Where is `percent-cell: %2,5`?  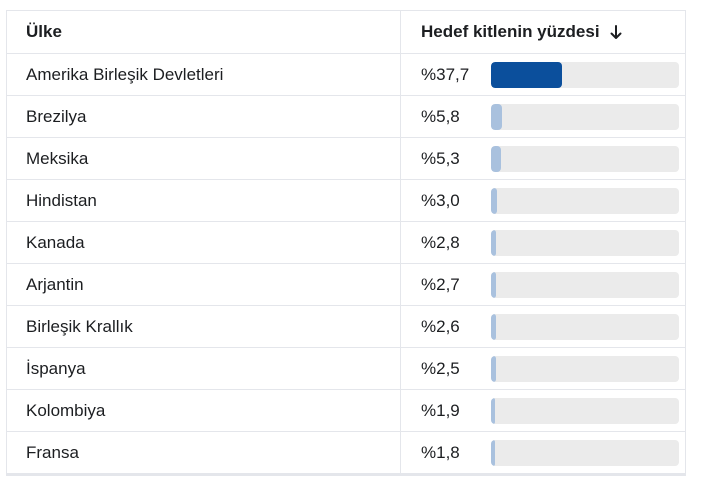 percent-cell: %2,5 is located at coordinates (543, 368).